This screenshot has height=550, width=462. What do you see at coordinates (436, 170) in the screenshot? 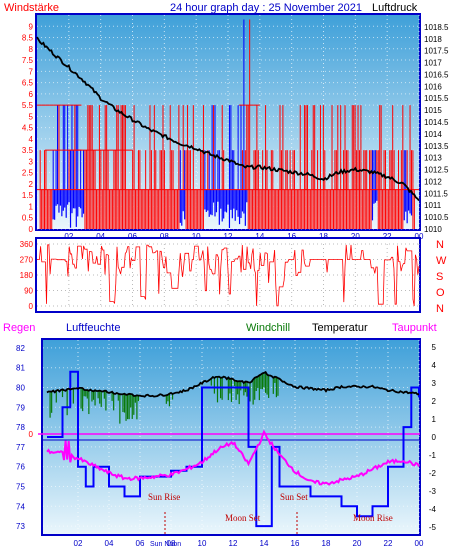
I see `pressure-tick-label: 1012.5` at bounding box center [436, 170].